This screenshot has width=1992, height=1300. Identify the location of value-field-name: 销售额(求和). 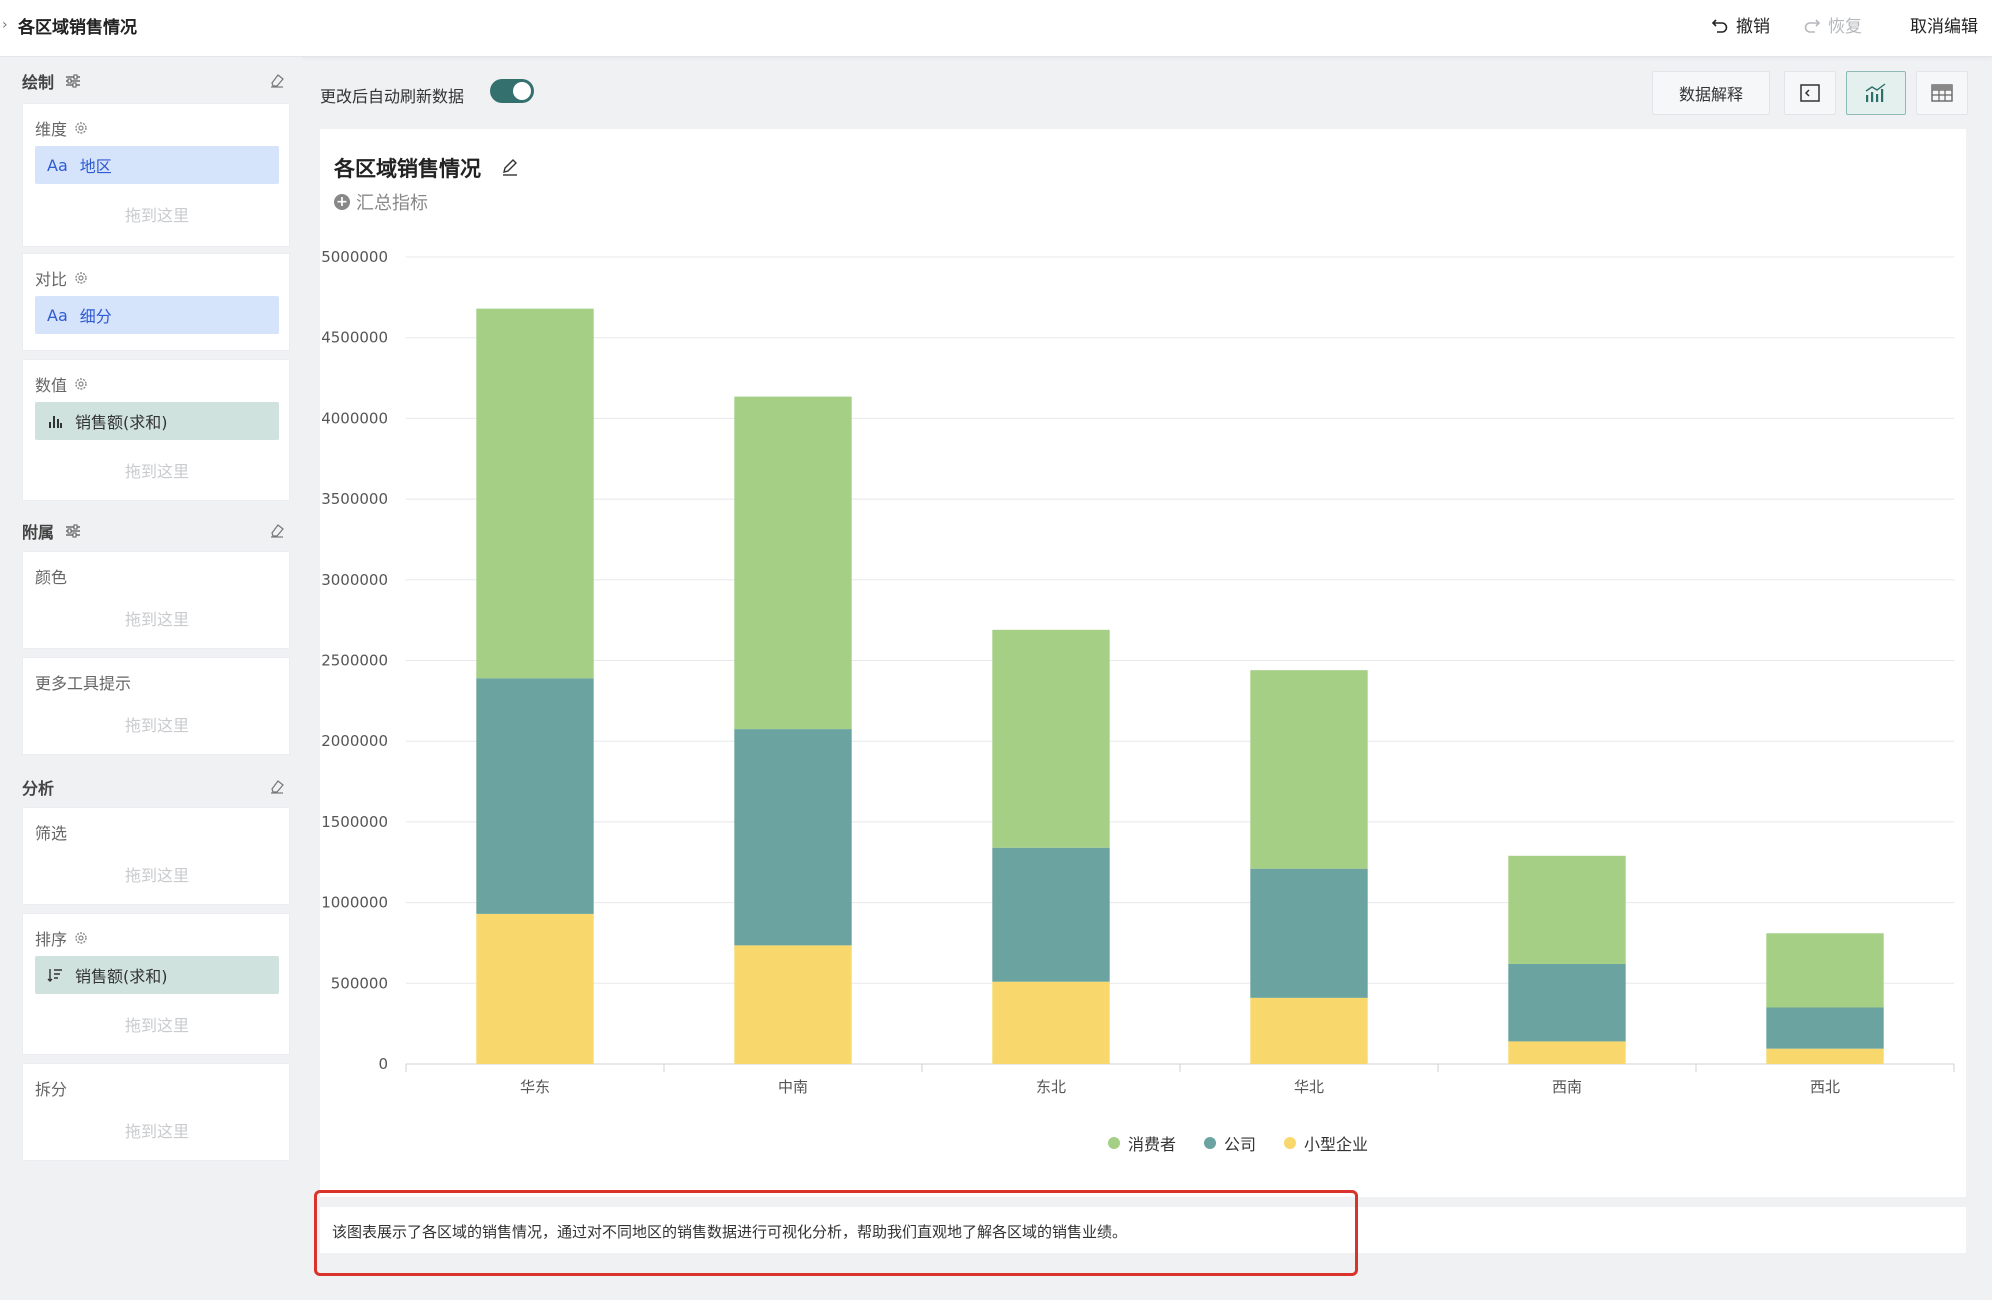
(121, 422).